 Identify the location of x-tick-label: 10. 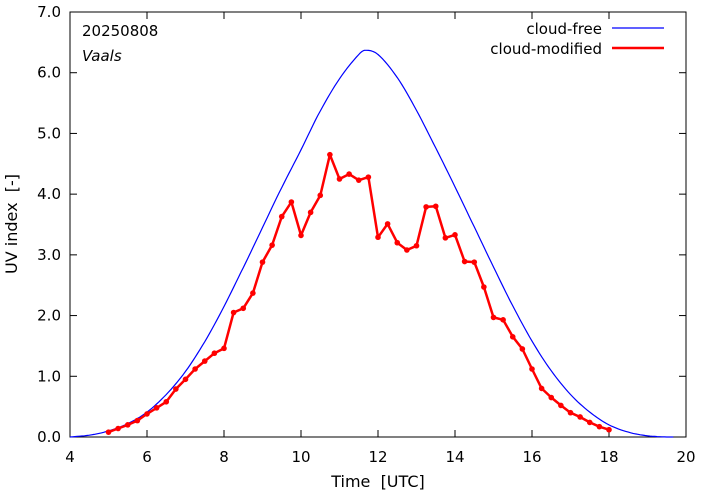
(300, 457).